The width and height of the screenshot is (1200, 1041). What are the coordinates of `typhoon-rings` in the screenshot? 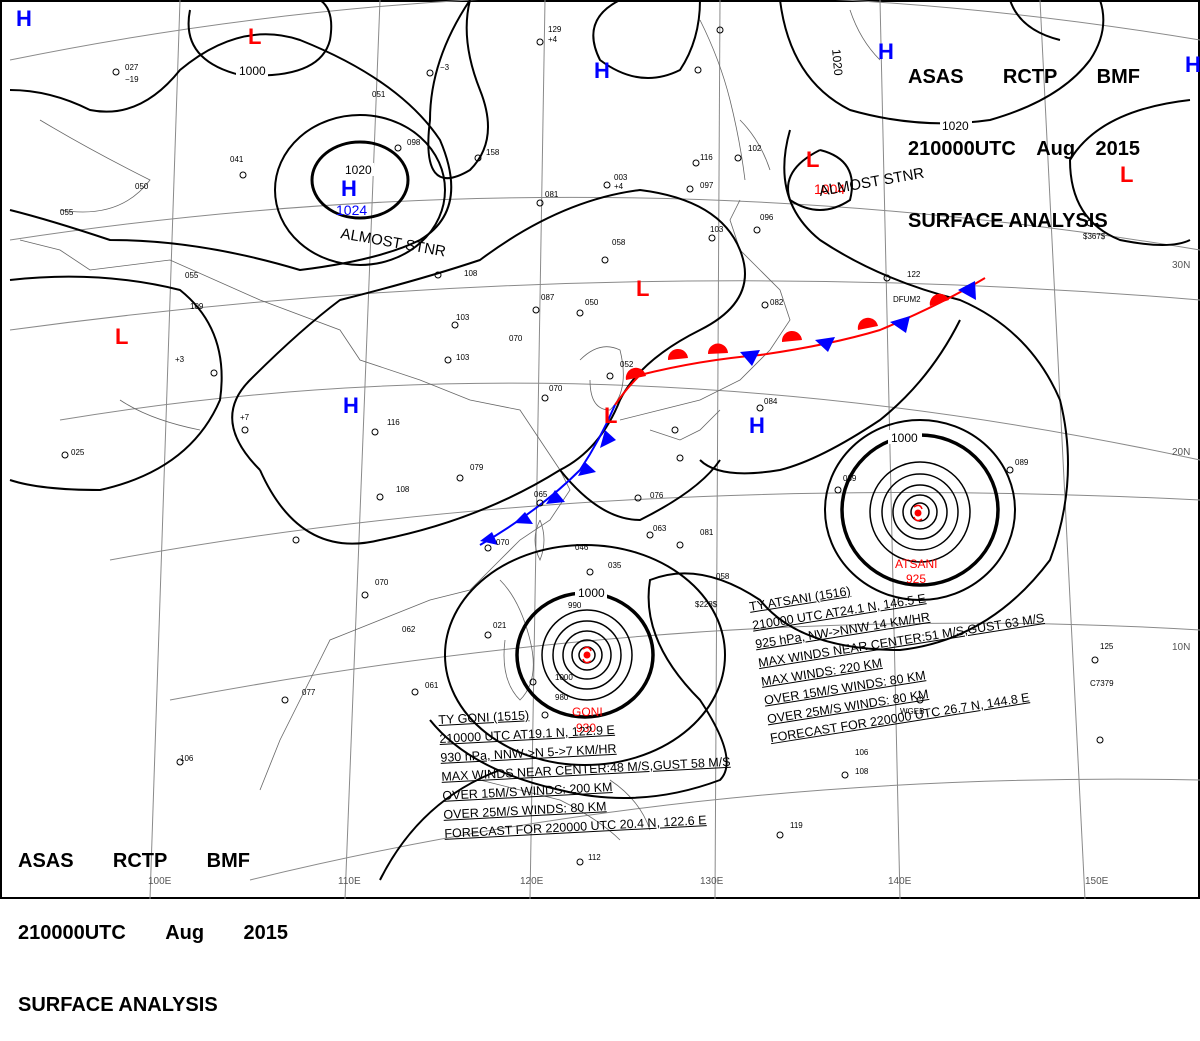 It's located at (756, 581).